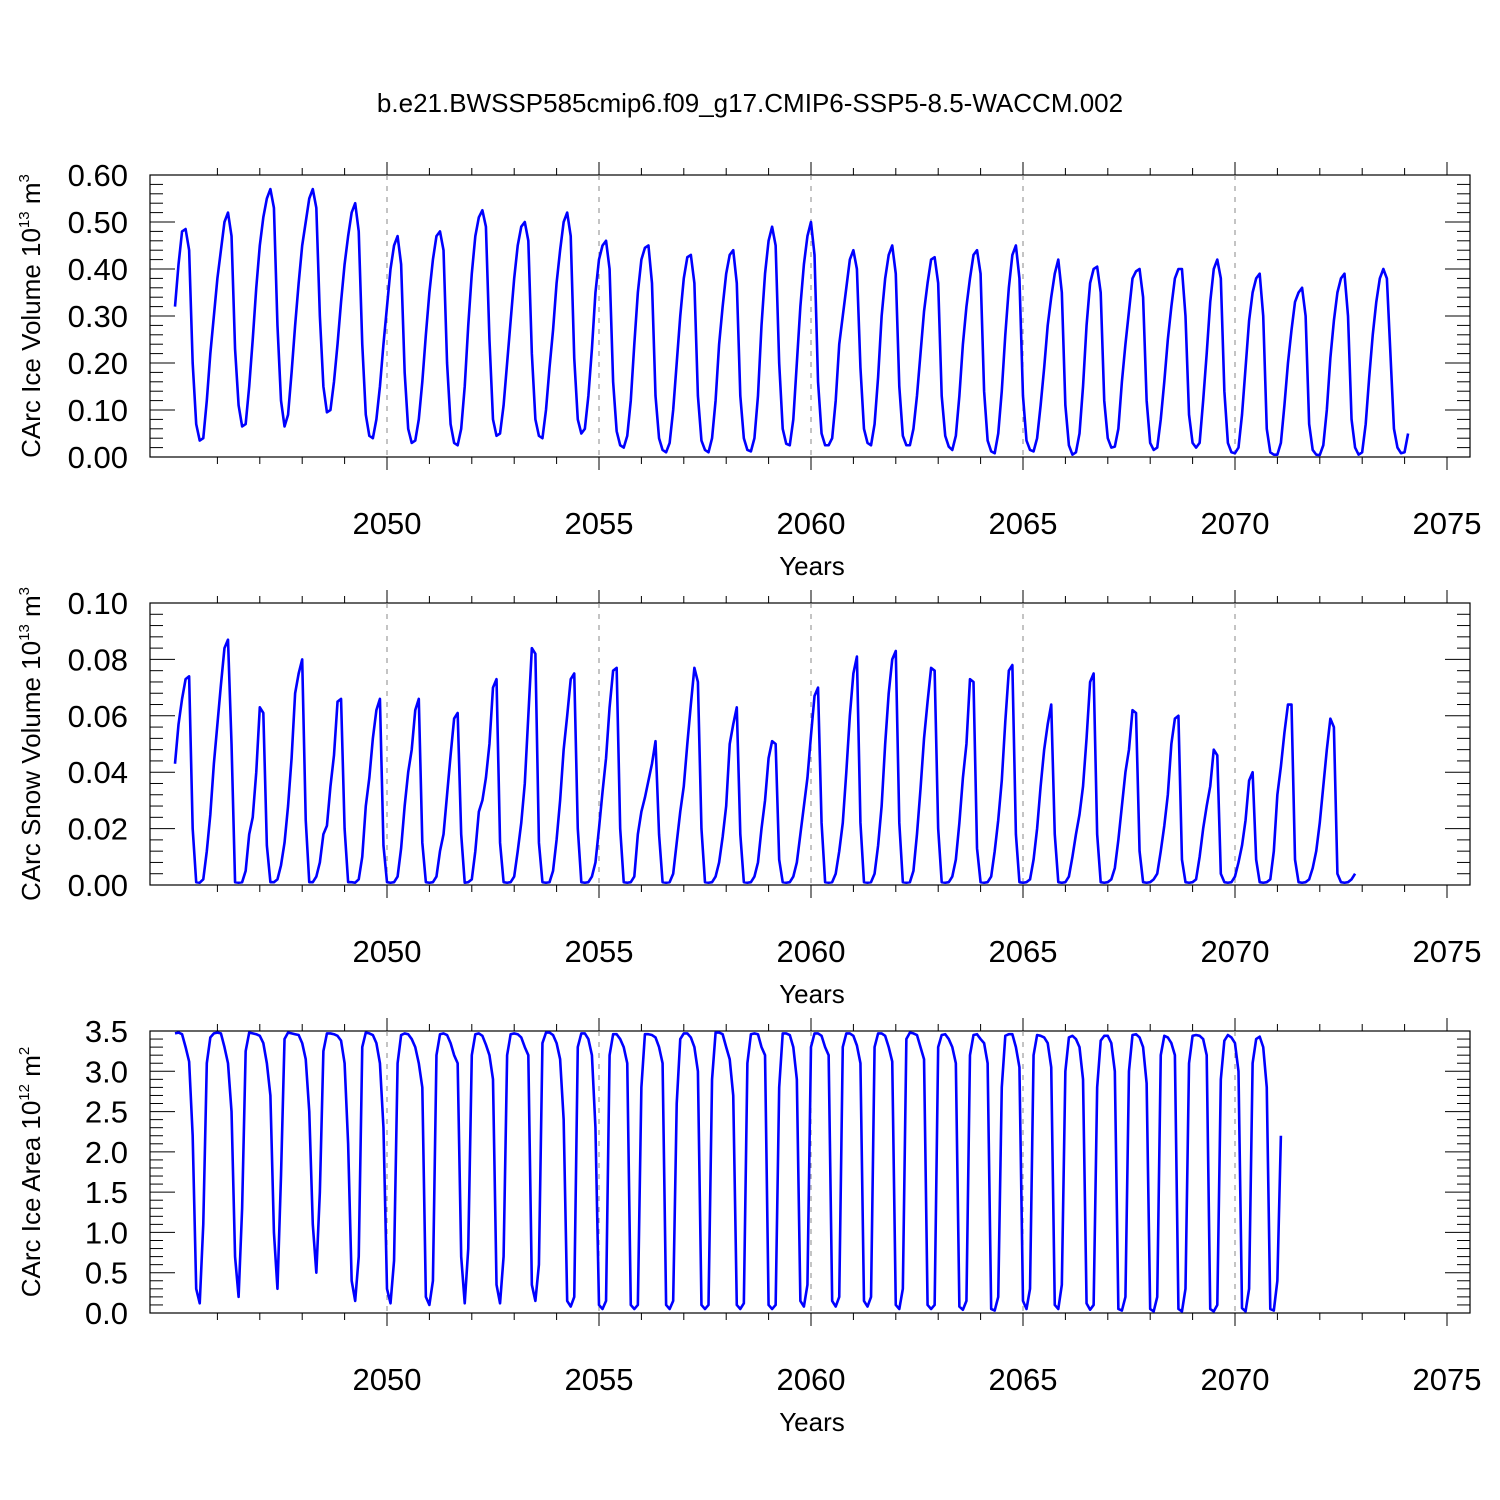  What do you see at coordinates (106, 1192) in the screenshot?
I see `y-tick-label: 1.5` at bounding box center [106, 1192].